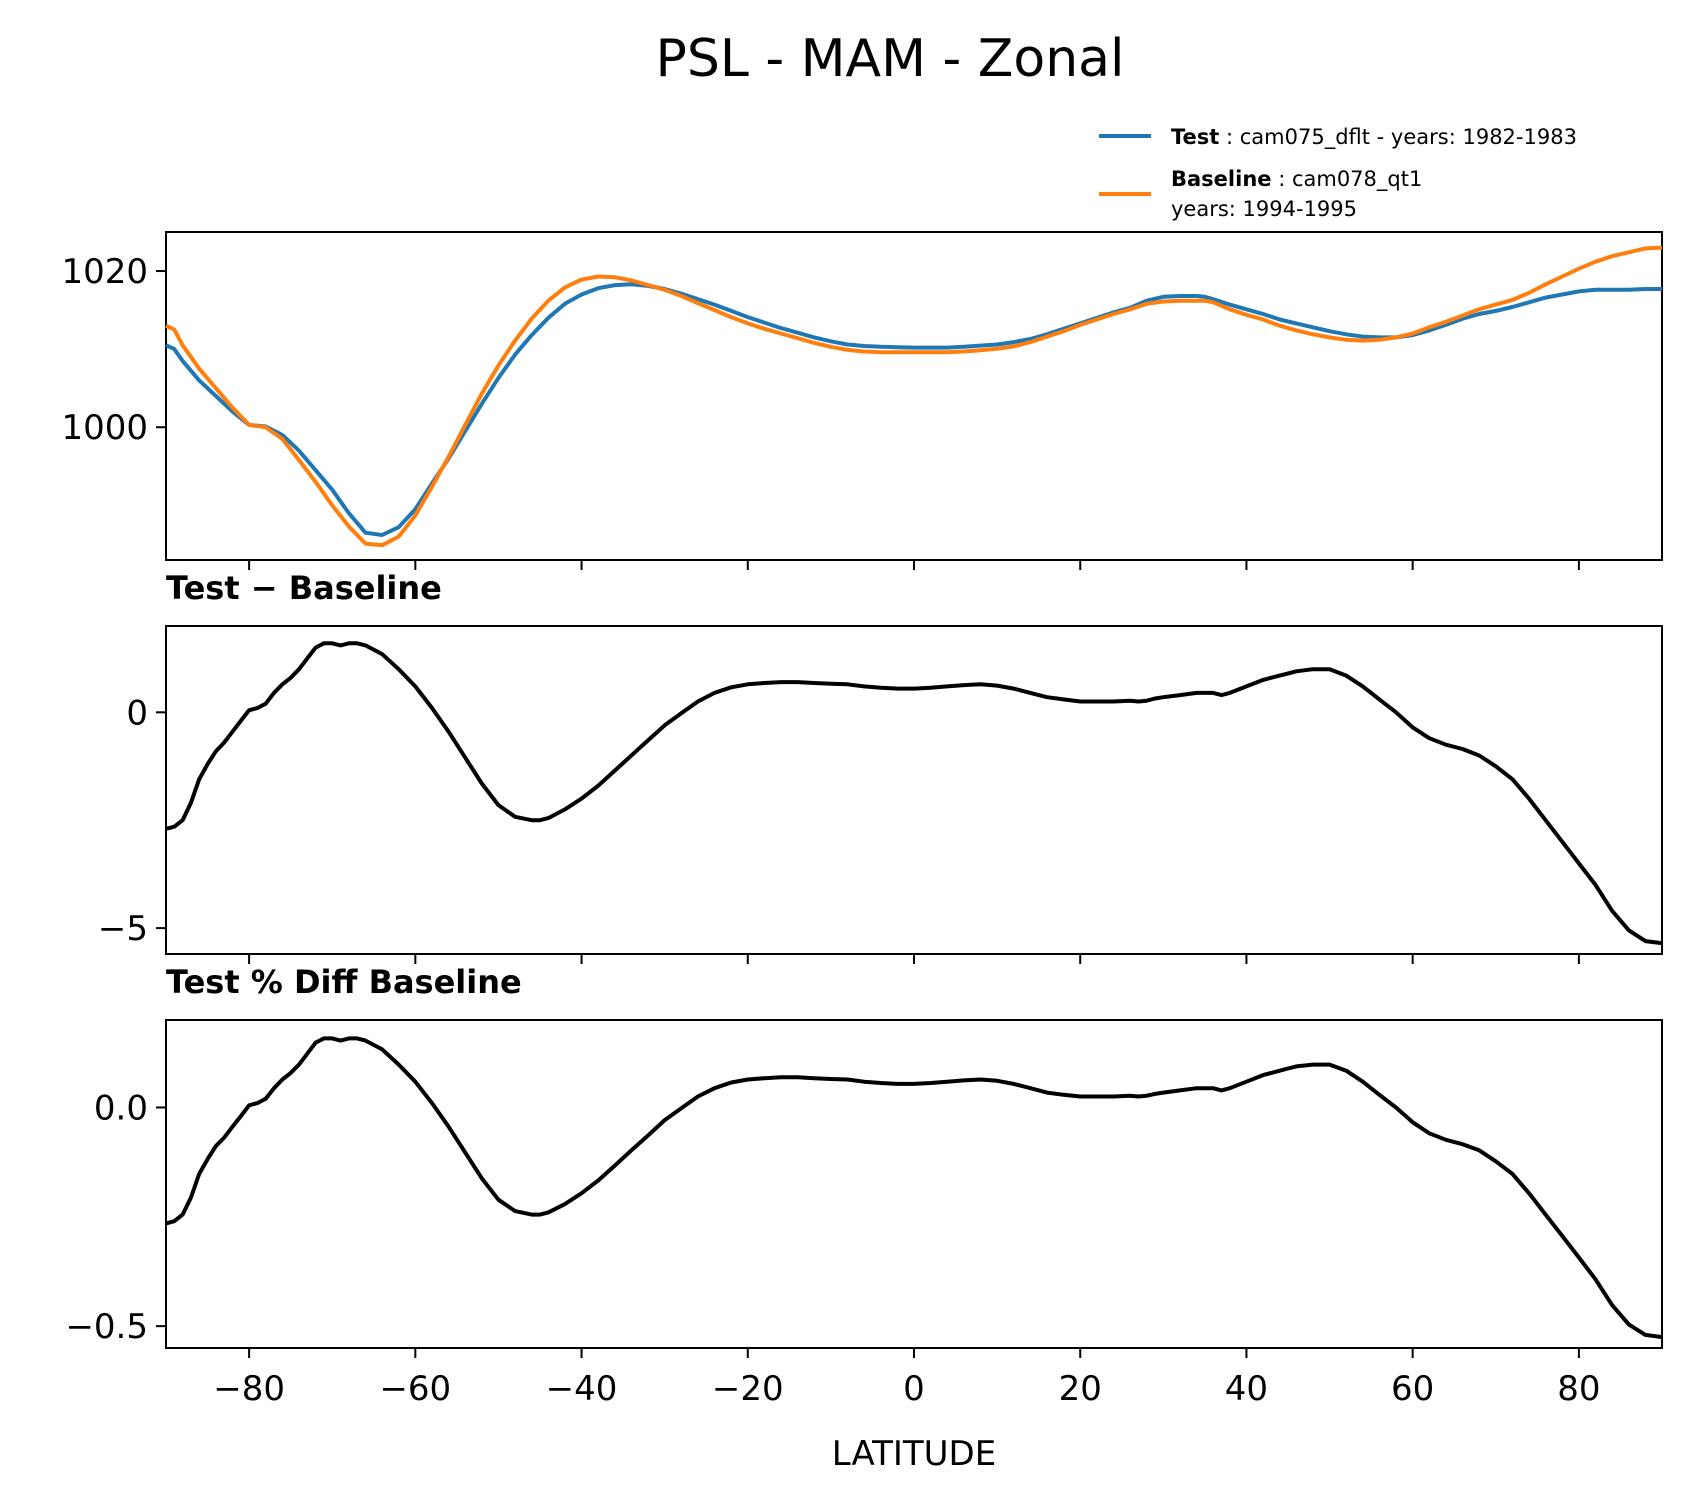 The height and width of the screenshot is (1496, 1683). What do you see at coordinates (104, 428) in the screenshot?
I see `y-tick-label: 1000` at bounding box center [104, 428].